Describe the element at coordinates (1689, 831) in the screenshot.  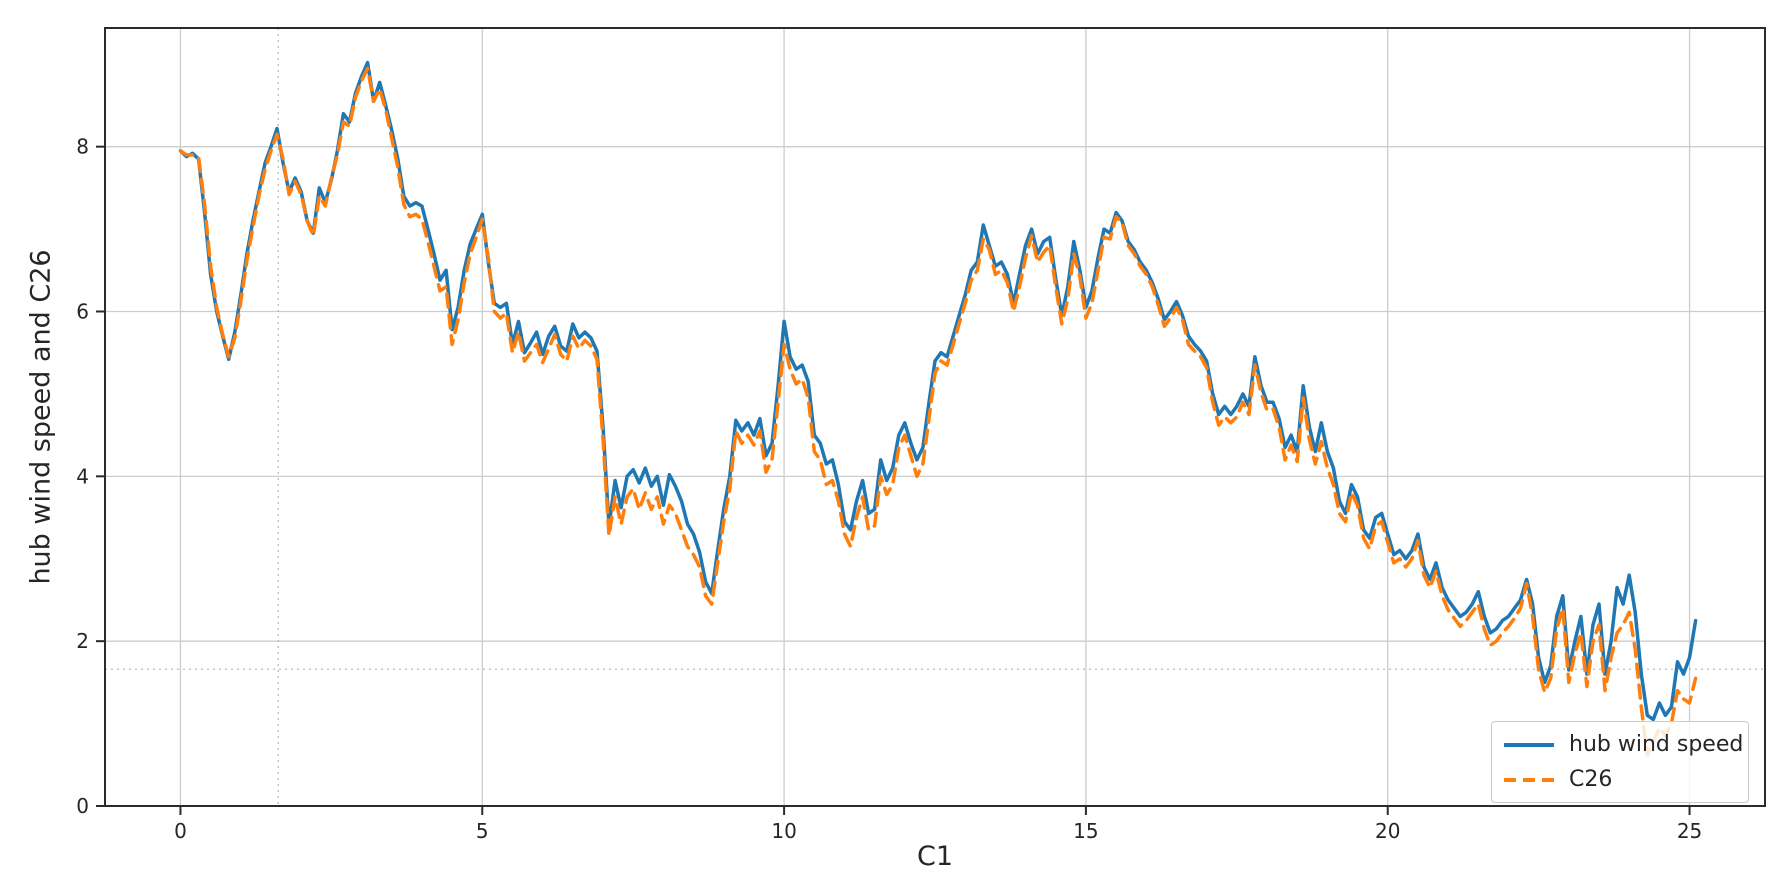
I see `x-tick-label: 25` at that location.